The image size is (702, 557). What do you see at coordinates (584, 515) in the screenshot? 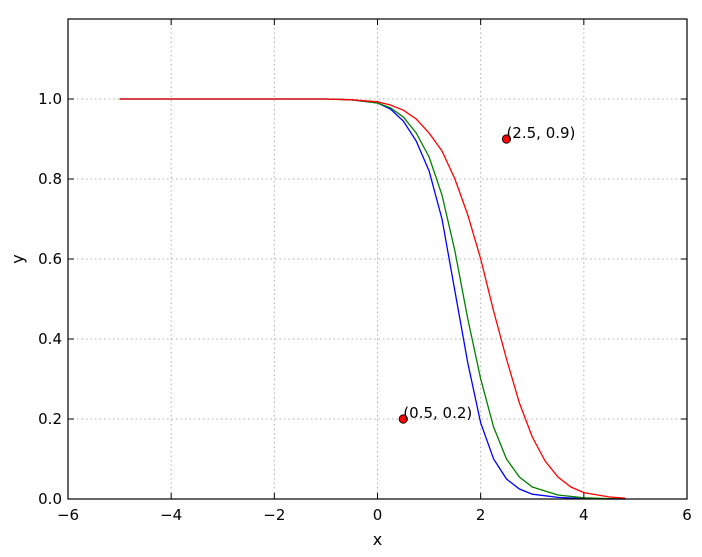
I see `x-tick-label: 4` at bounding box center [584, 515].